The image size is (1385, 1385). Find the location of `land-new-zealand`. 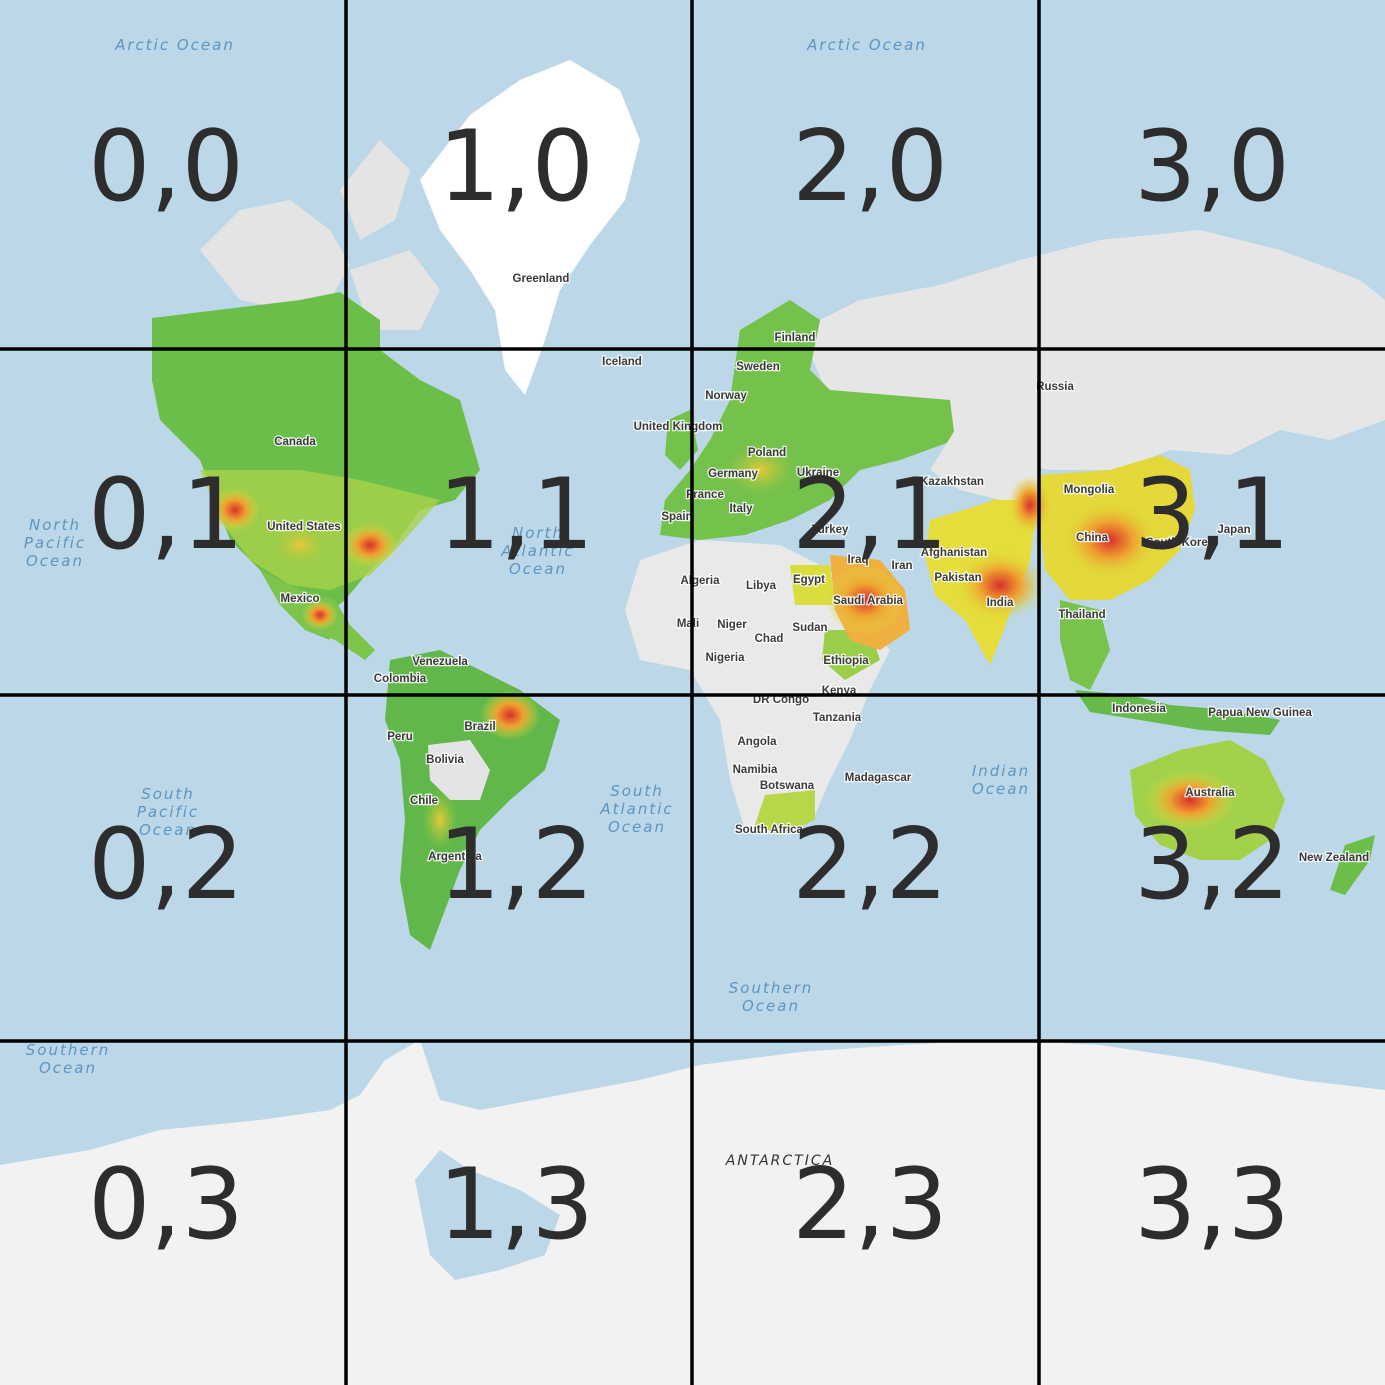

land-new-zealand is located at coordinates (1352, 865).